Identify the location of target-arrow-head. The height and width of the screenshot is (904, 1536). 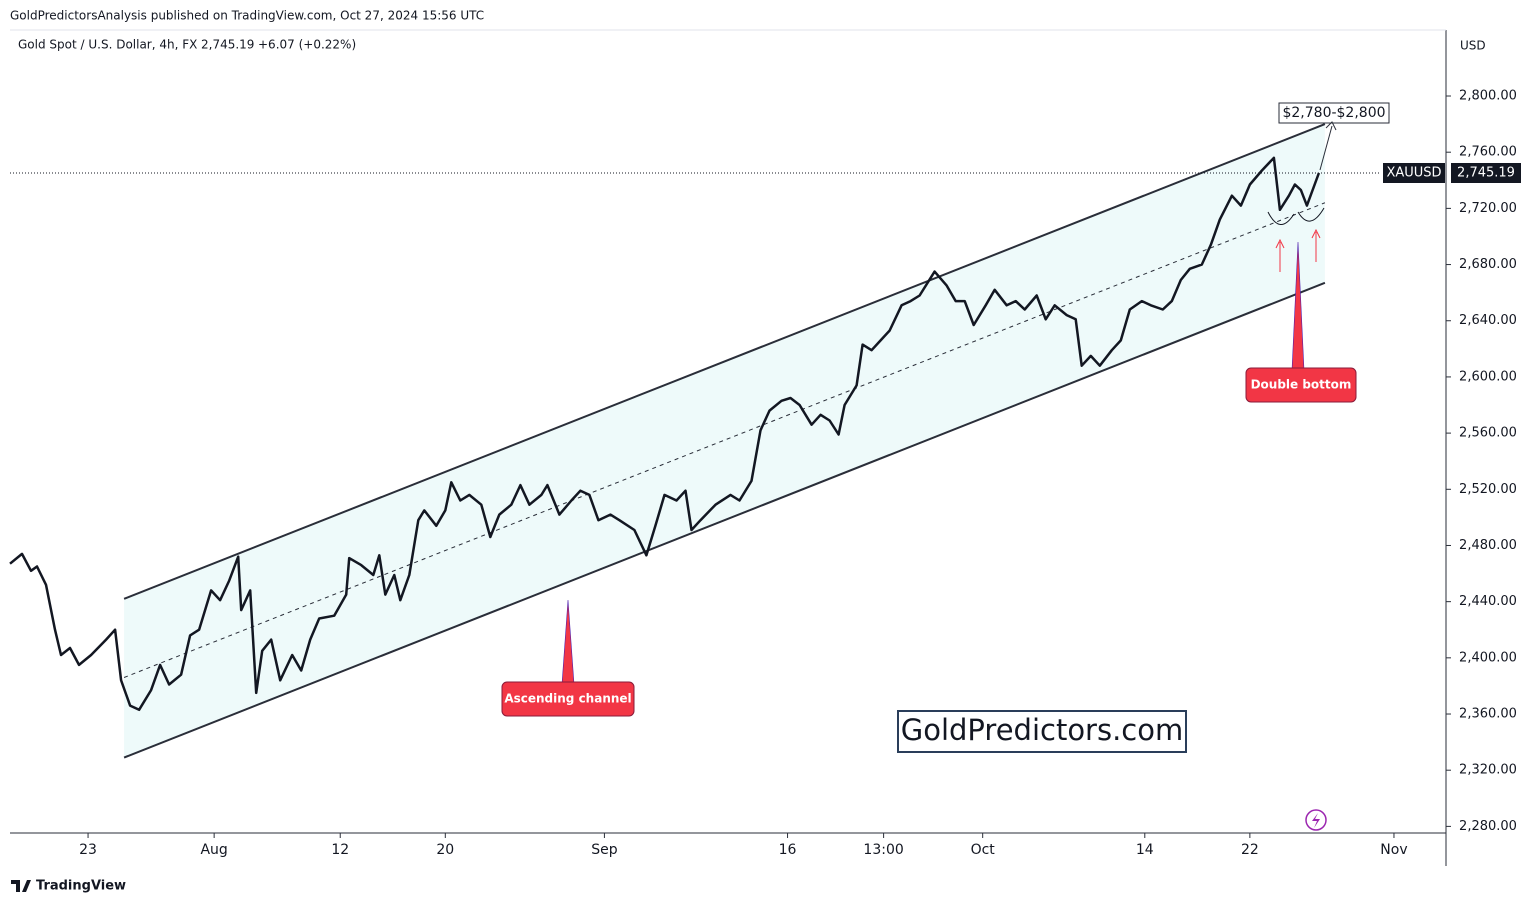
(1331, 126).